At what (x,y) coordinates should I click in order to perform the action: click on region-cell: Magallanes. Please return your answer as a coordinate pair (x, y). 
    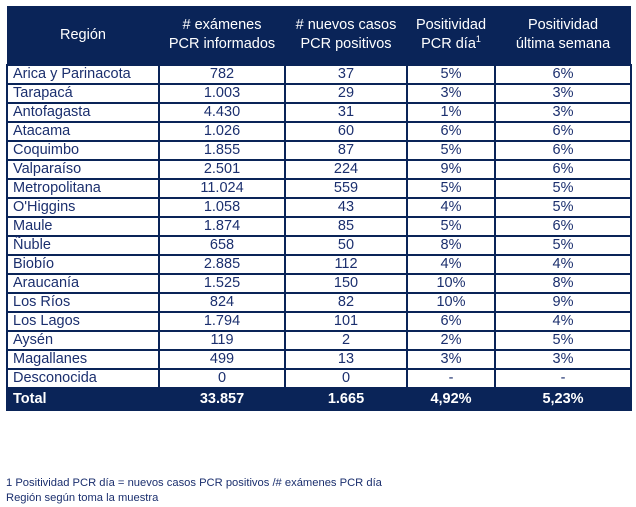
    Looking at the image, I should click on (83, 359).